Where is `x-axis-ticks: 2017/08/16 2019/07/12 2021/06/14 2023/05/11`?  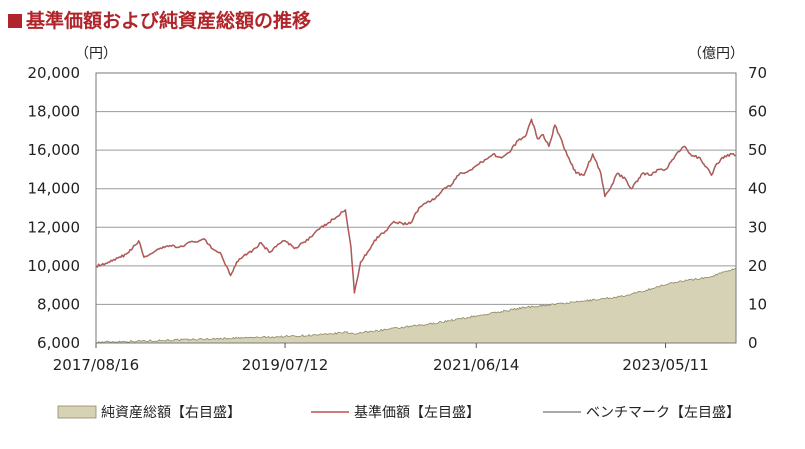 x-axis-ticks: 2017/08/16 2019/07/12 2021/06/14 2023/05/11 is located at coordinates (381, 358).